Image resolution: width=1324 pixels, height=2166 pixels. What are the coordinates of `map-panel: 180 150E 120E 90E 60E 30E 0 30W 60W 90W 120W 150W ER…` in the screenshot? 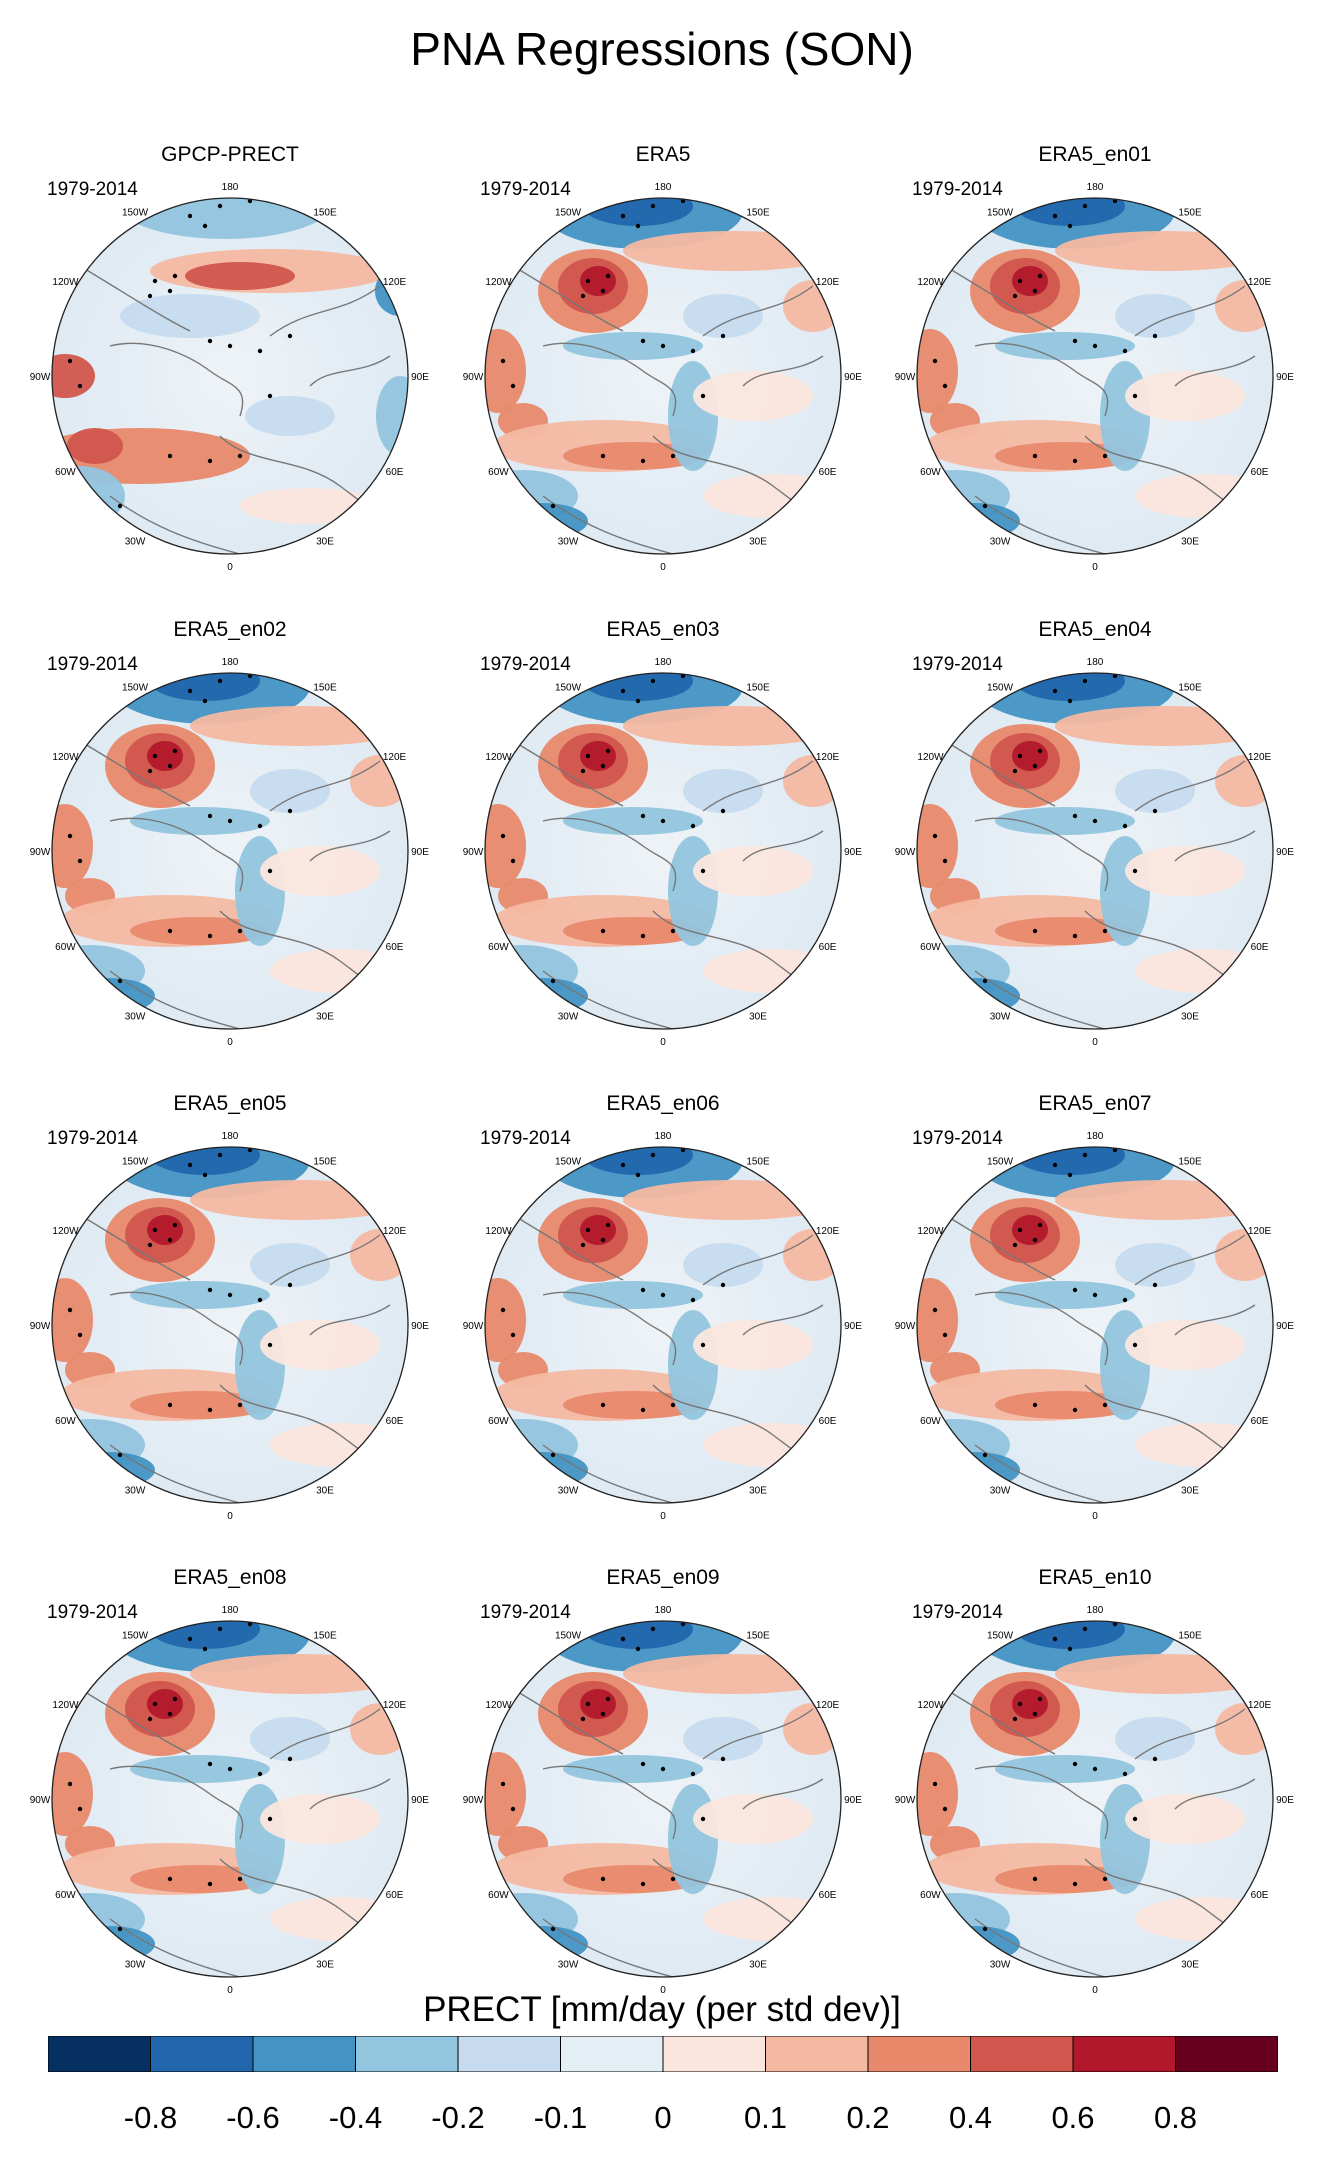 It's located at (1109, 1327).